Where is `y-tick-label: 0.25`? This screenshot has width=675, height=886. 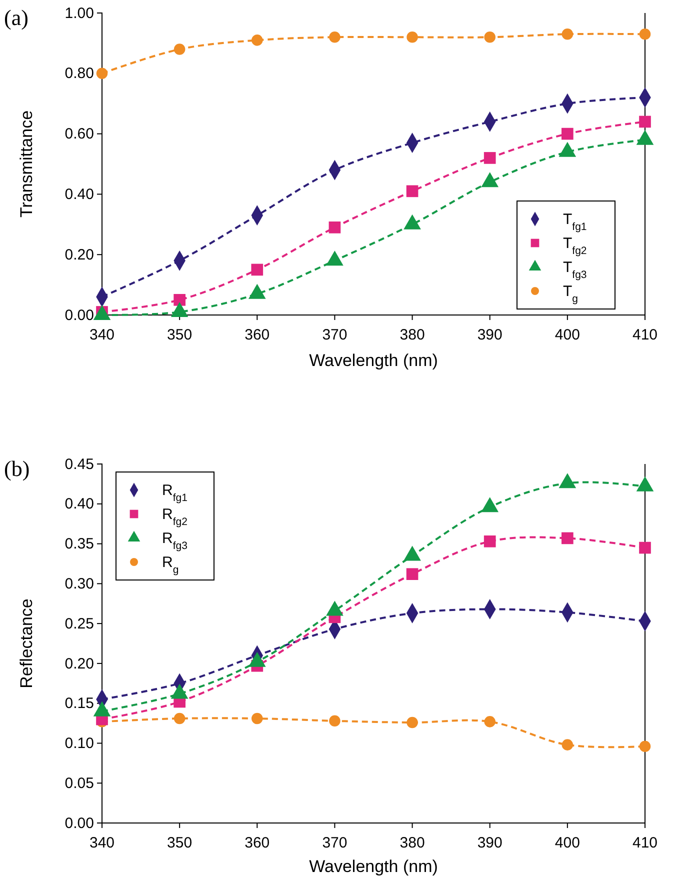 y-tick-label: 0.25 is located at coordinates (79, 623).